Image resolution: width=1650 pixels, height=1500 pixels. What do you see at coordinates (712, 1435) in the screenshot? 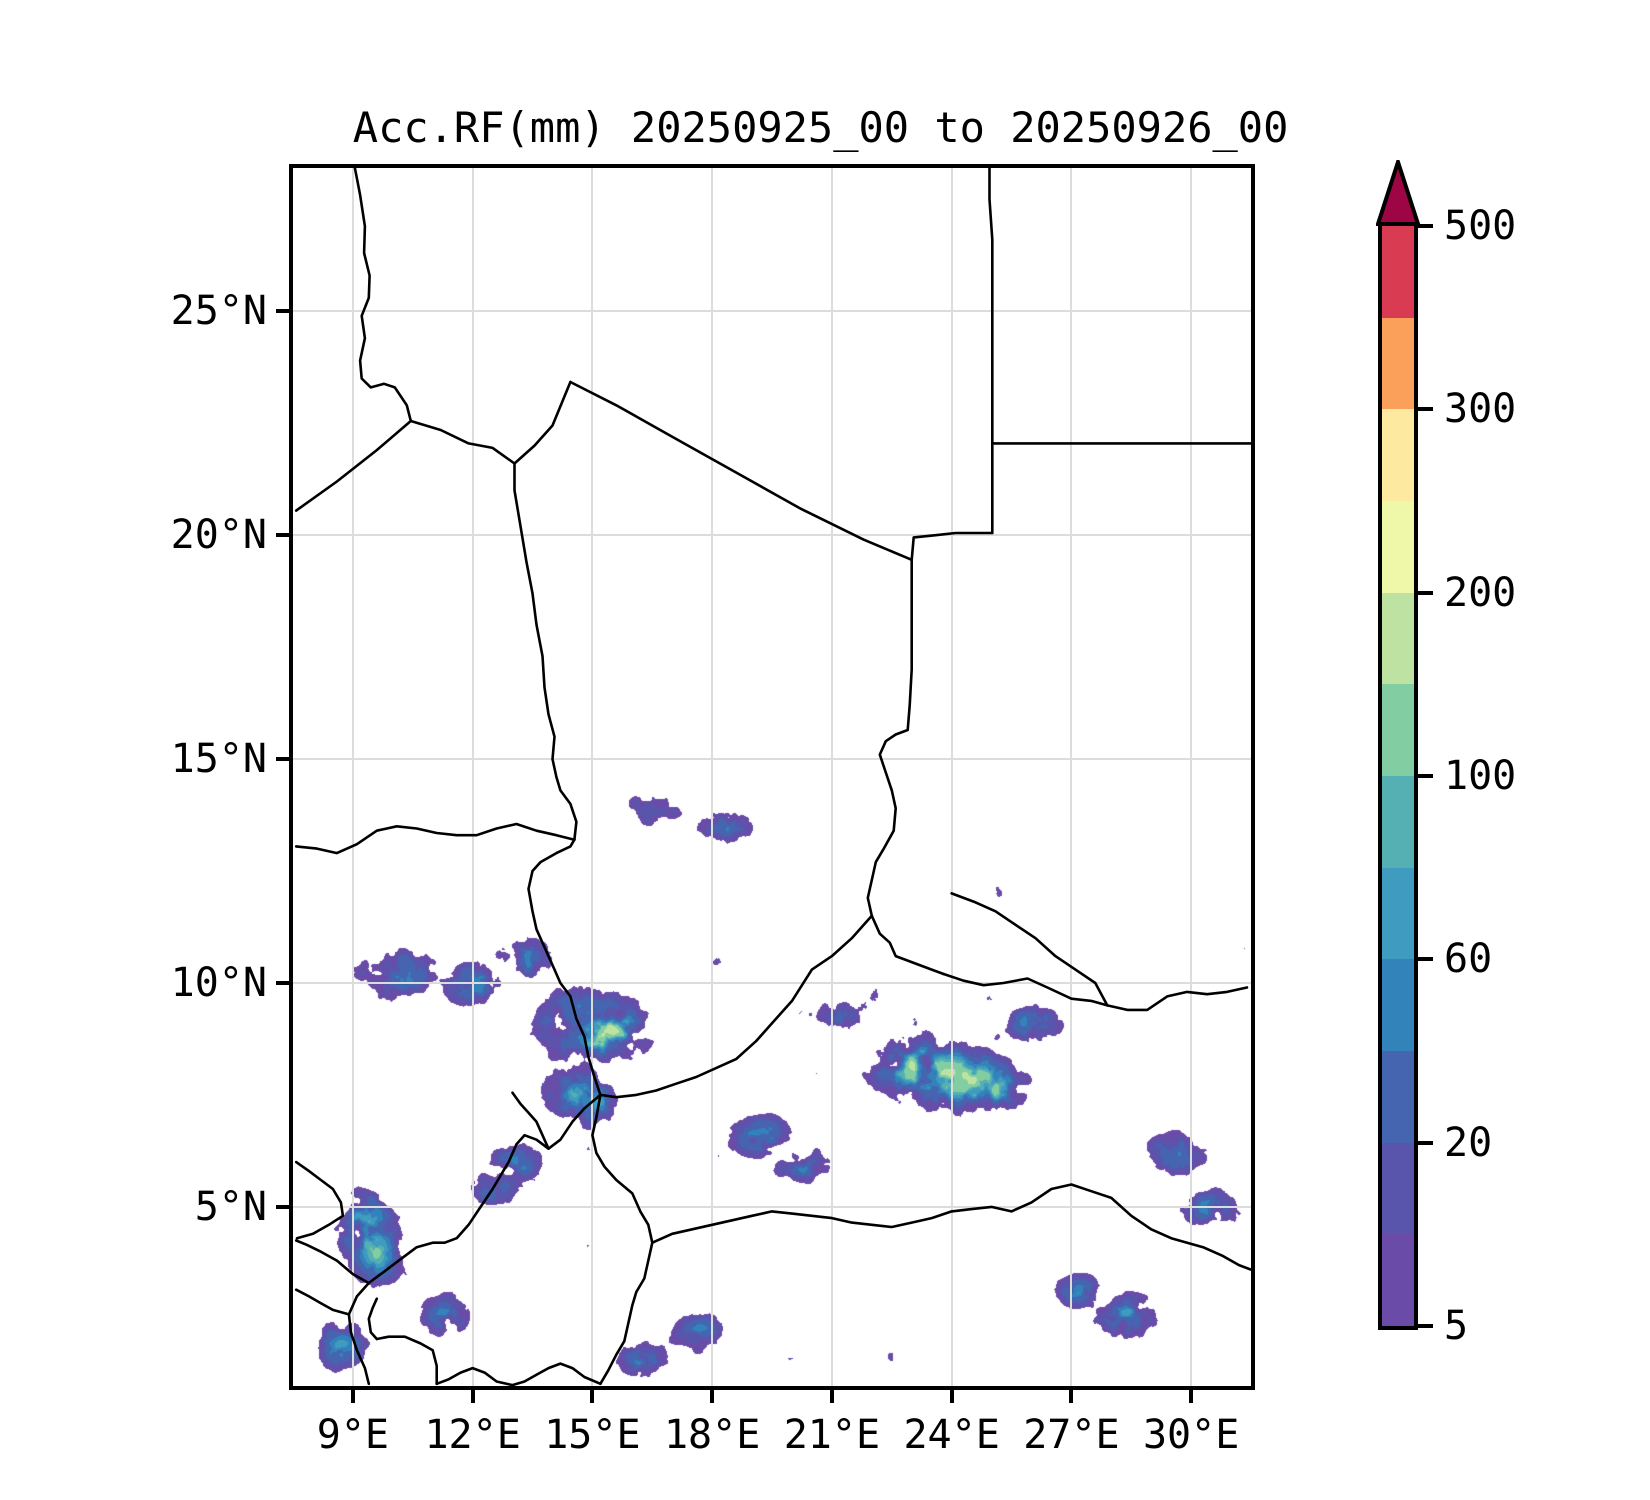
I see `x-tick-label: 18°E` at bounding box center [712, 1435].